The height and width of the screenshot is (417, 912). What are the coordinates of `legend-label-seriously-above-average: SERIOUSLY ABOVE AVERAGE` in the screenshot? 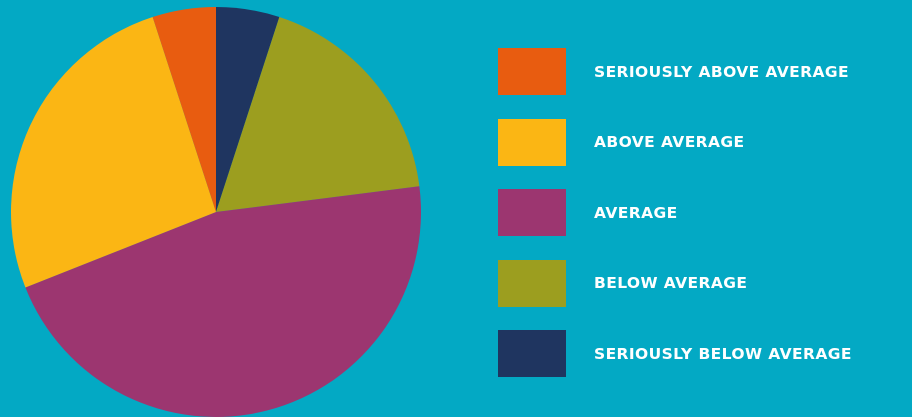 It's located at (721, 71).